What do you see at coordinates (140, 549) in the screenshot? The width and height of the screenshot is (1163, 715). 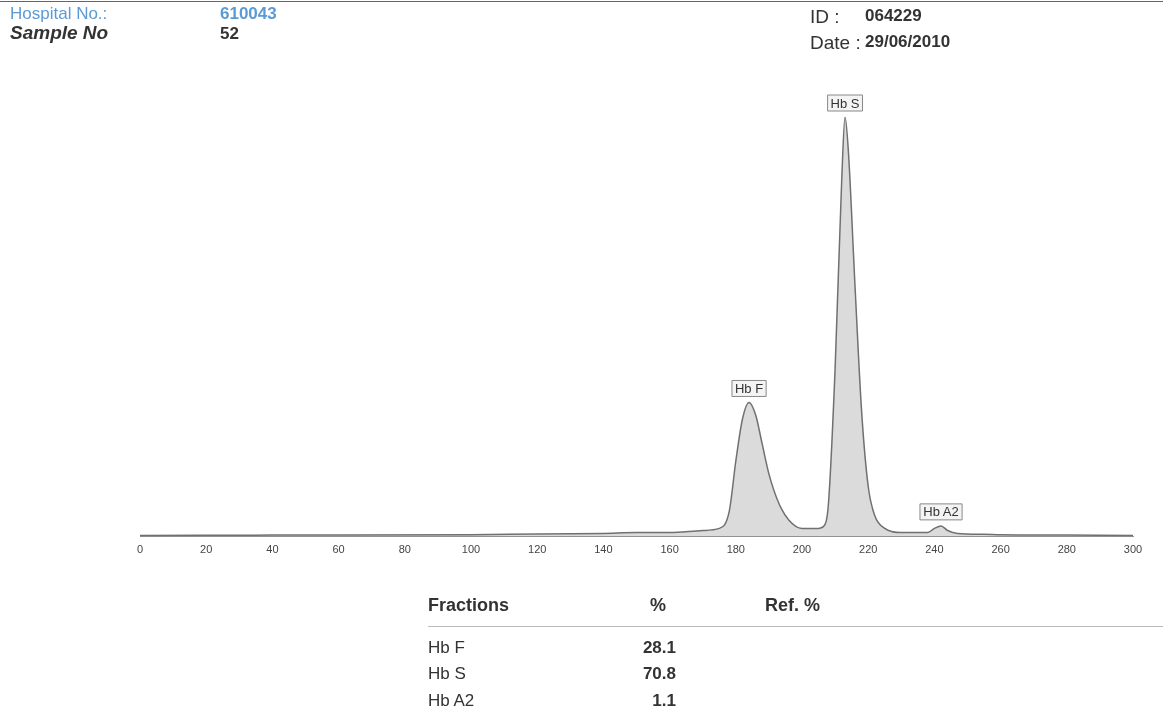 I see `x-tick-label: 0` at bounding box center [140, 549].